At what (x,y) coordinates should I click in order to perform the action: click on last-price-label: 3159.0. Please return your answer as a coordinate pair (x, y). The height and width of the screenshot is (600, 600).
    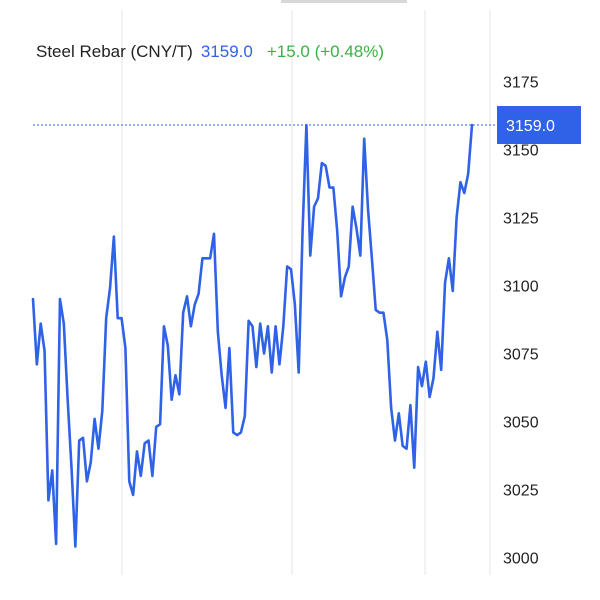
    Looking at the image, I should click on (530, 126).